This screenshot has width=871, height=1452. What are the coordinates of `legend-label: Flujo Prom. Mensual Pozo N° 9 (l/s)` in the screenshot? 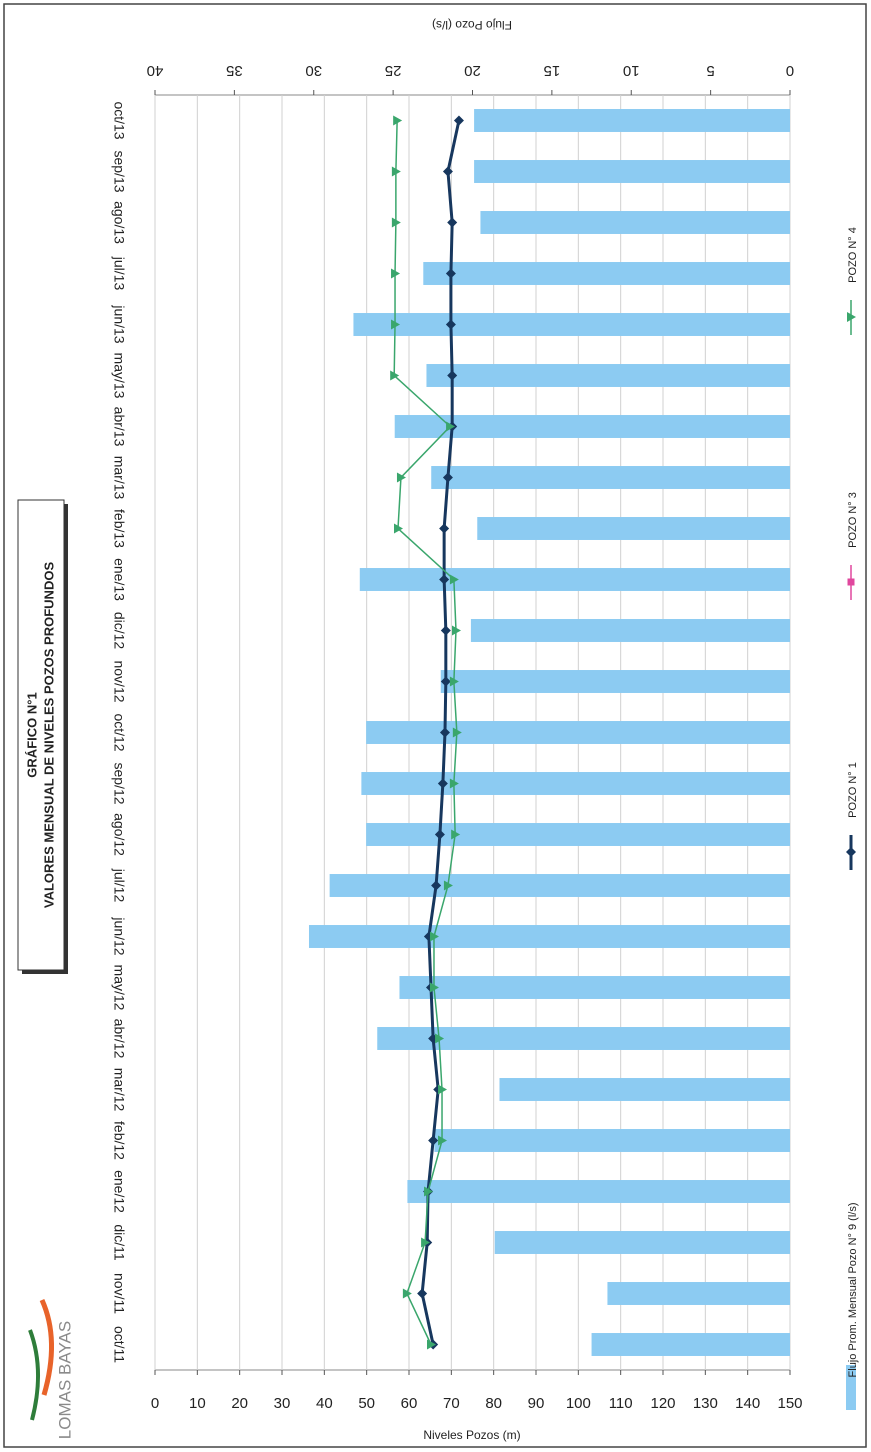 It's located at (853, 1290).